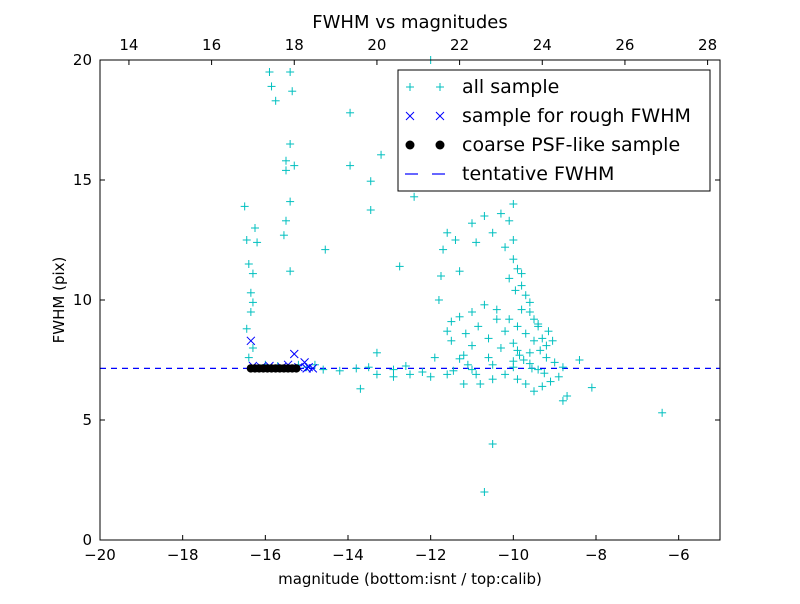  I want to click on legend-entry-all-sample: all sample, so click(482, 87).